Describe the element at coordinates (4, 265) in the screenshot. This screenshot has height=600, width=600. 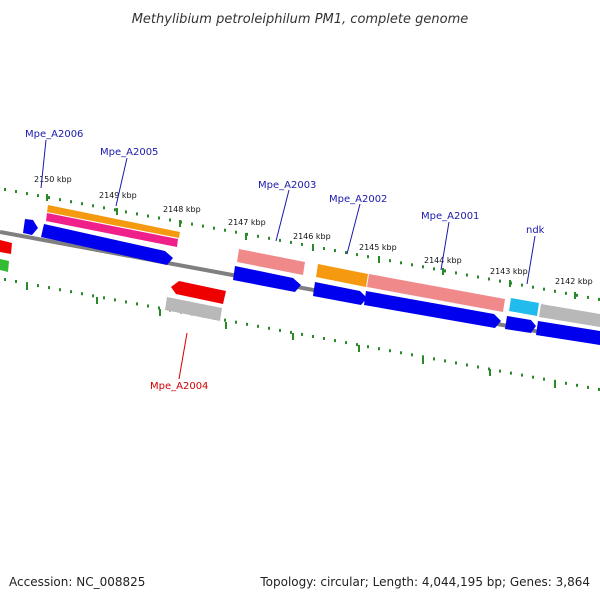
I see `feature-green-left` at that location.